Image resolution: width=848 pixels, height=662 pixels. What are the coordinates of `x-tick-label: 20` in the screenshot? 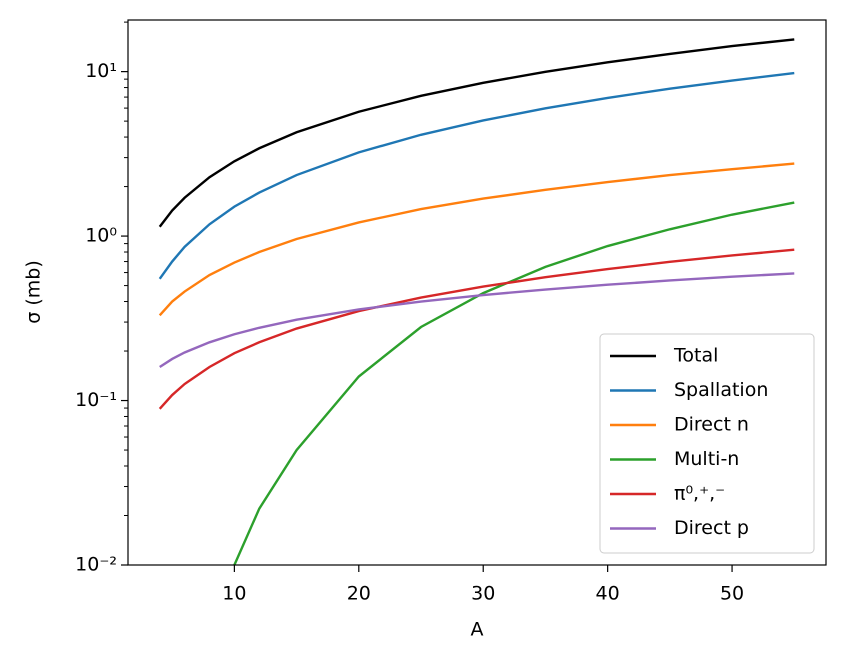 It's located at (359, 594).